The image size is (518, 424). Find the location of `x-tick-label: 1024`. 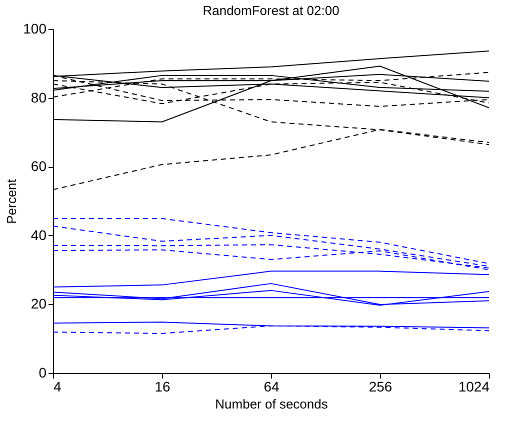

x-tick-label: 1024 is located at coordinates (474, 386).